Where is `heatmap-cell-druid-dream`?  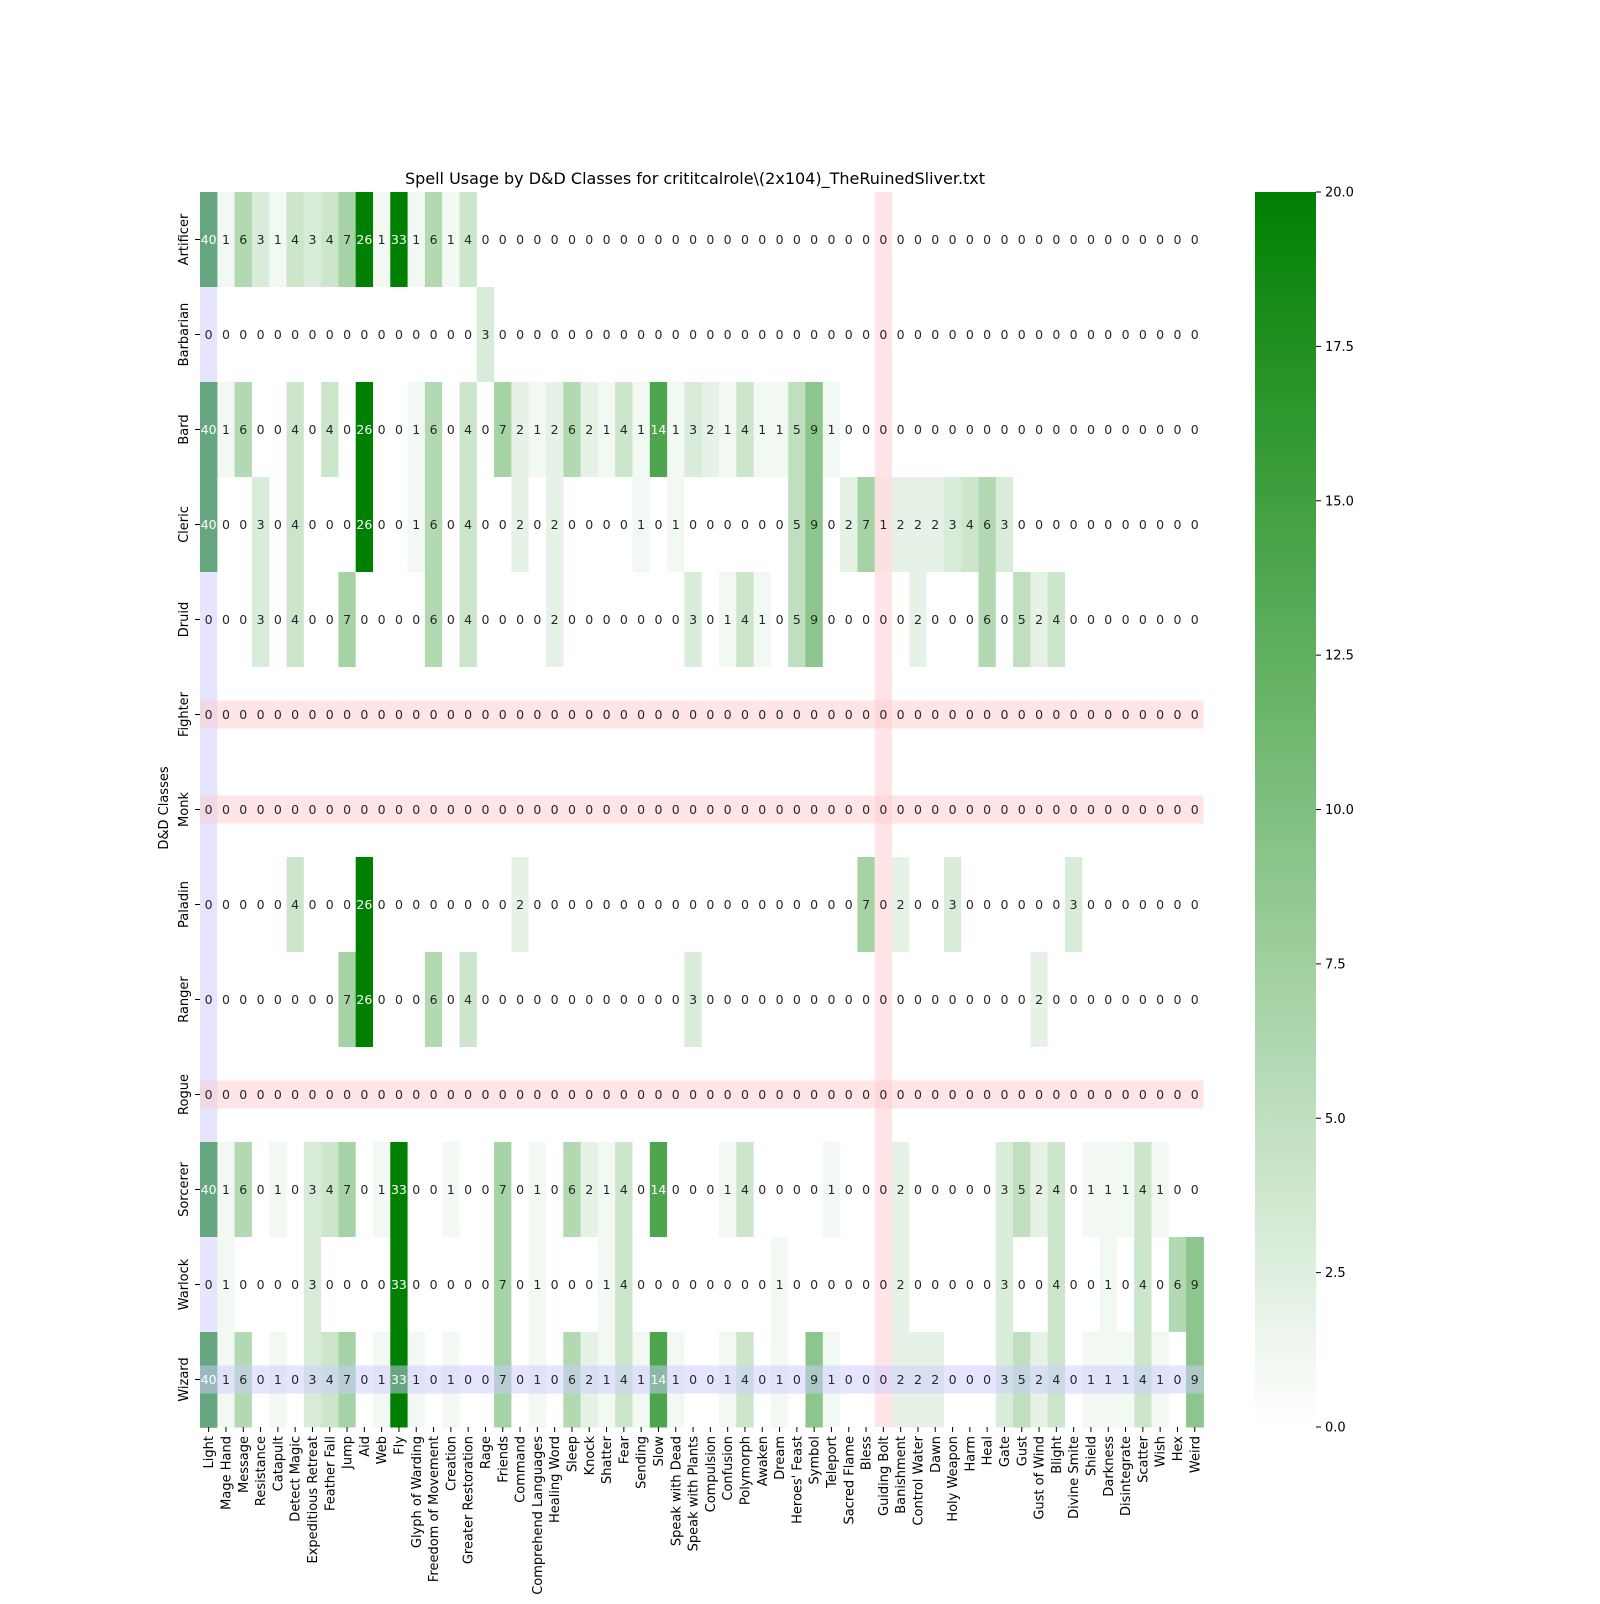 heatmap-cell-druid-dream is located at coordinates (779, 620).